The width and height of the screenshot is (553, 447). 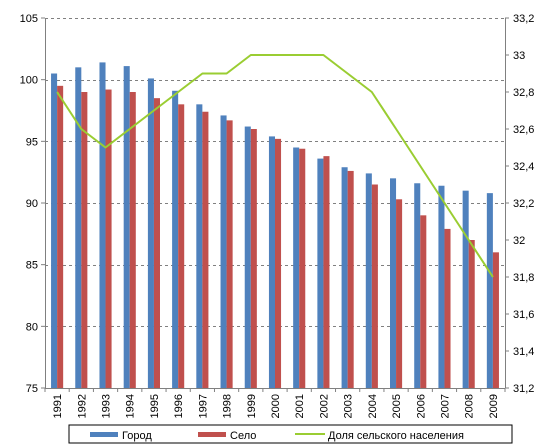 I want to click on legend-frame, so click(x=290, y=434).